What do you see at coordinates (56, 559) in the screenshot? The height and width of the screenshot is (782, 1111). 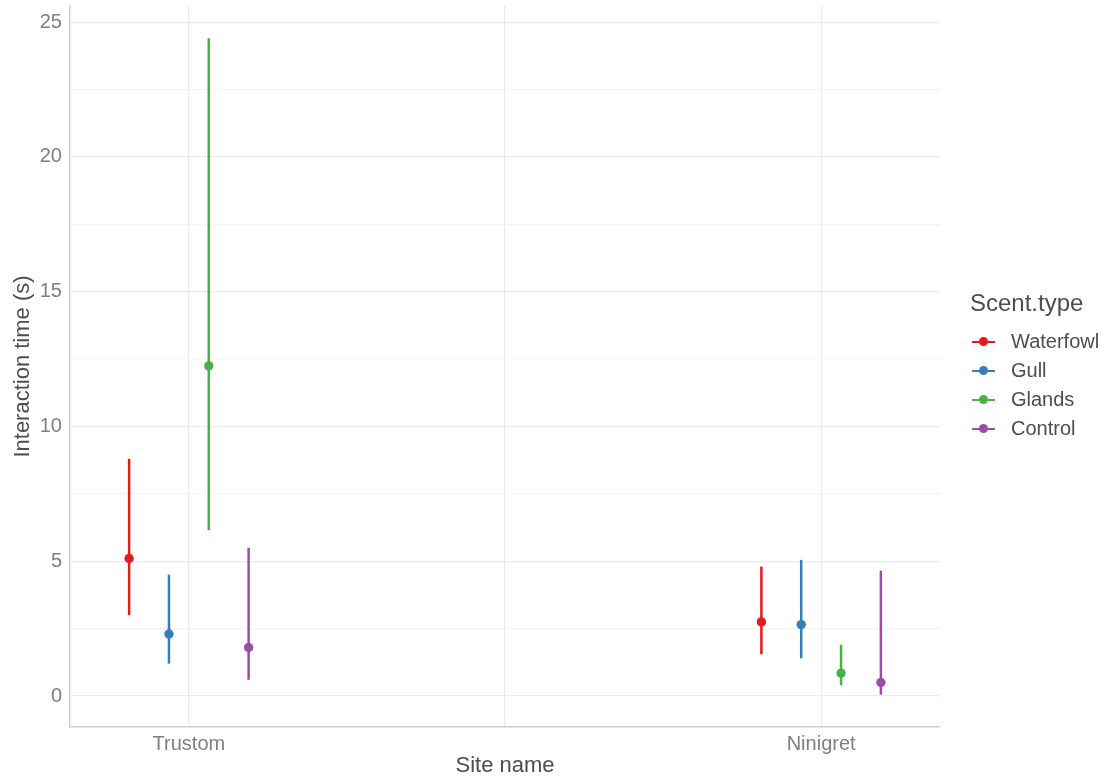 I see `y-tick-label: 5` at bounding box center [56, 559].